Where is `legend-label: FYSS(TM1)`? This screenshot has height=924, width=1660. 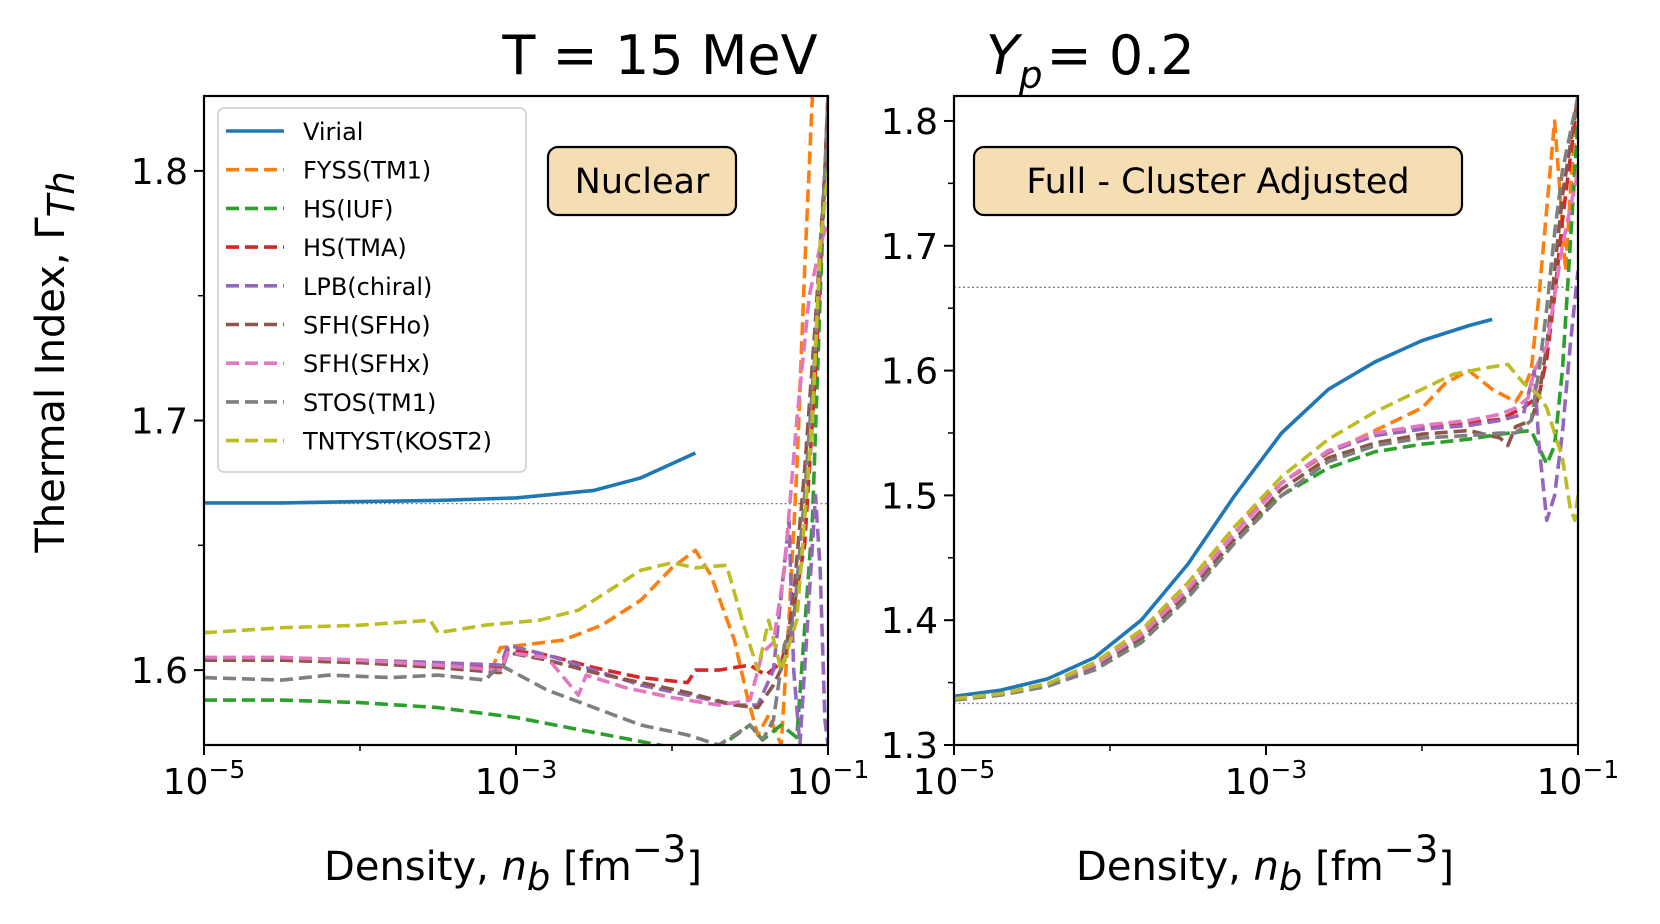
legend-label: FYSS(TM1) is located at coordinates (367, 171).